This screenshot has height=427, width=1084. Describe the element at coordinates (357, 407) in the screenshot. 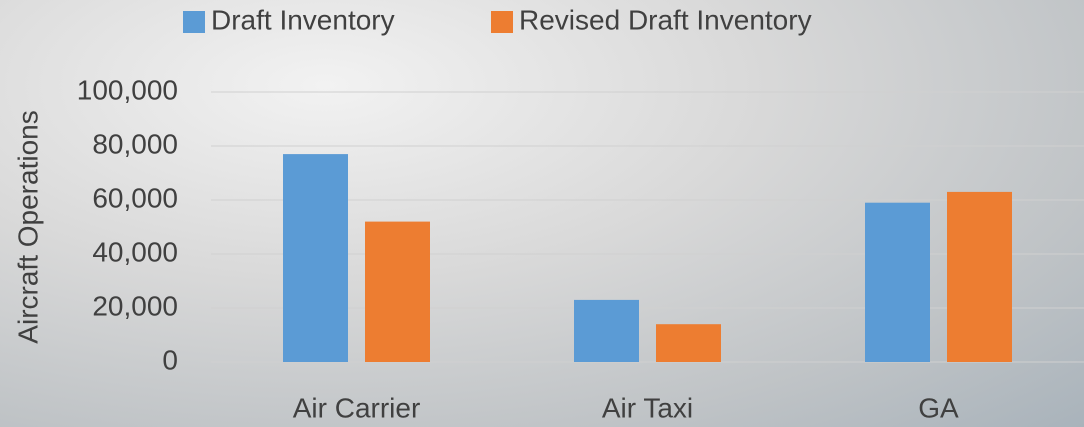

I see `x-tick-label: Air Carrier` at that location.